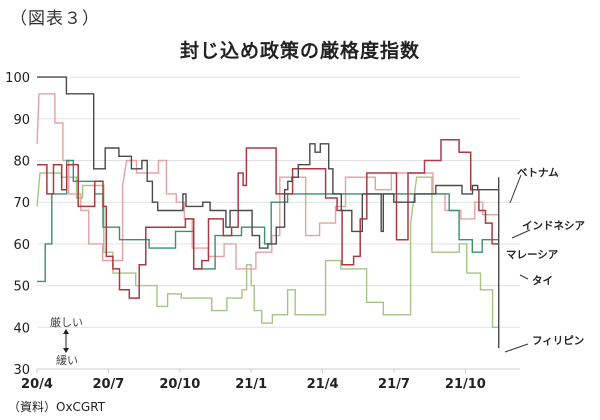 The width and height of the screenshot is (600, 420). I want to click on loose-label: 緩い, so click(67, 360).